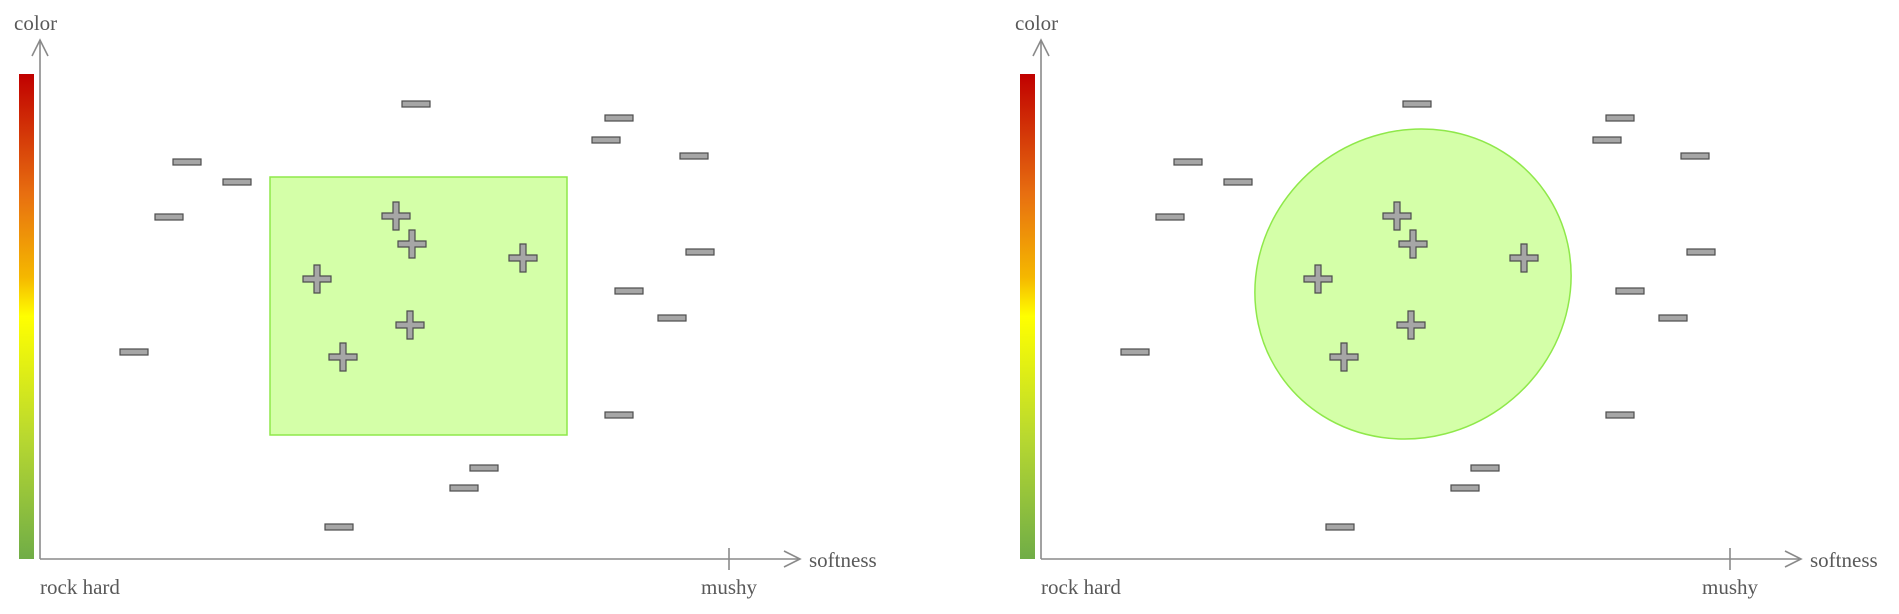  What do you see at coordinates (418, 306) in the screenshot?
I see `positive-region-rectangle` at bounding box center [418, 306].